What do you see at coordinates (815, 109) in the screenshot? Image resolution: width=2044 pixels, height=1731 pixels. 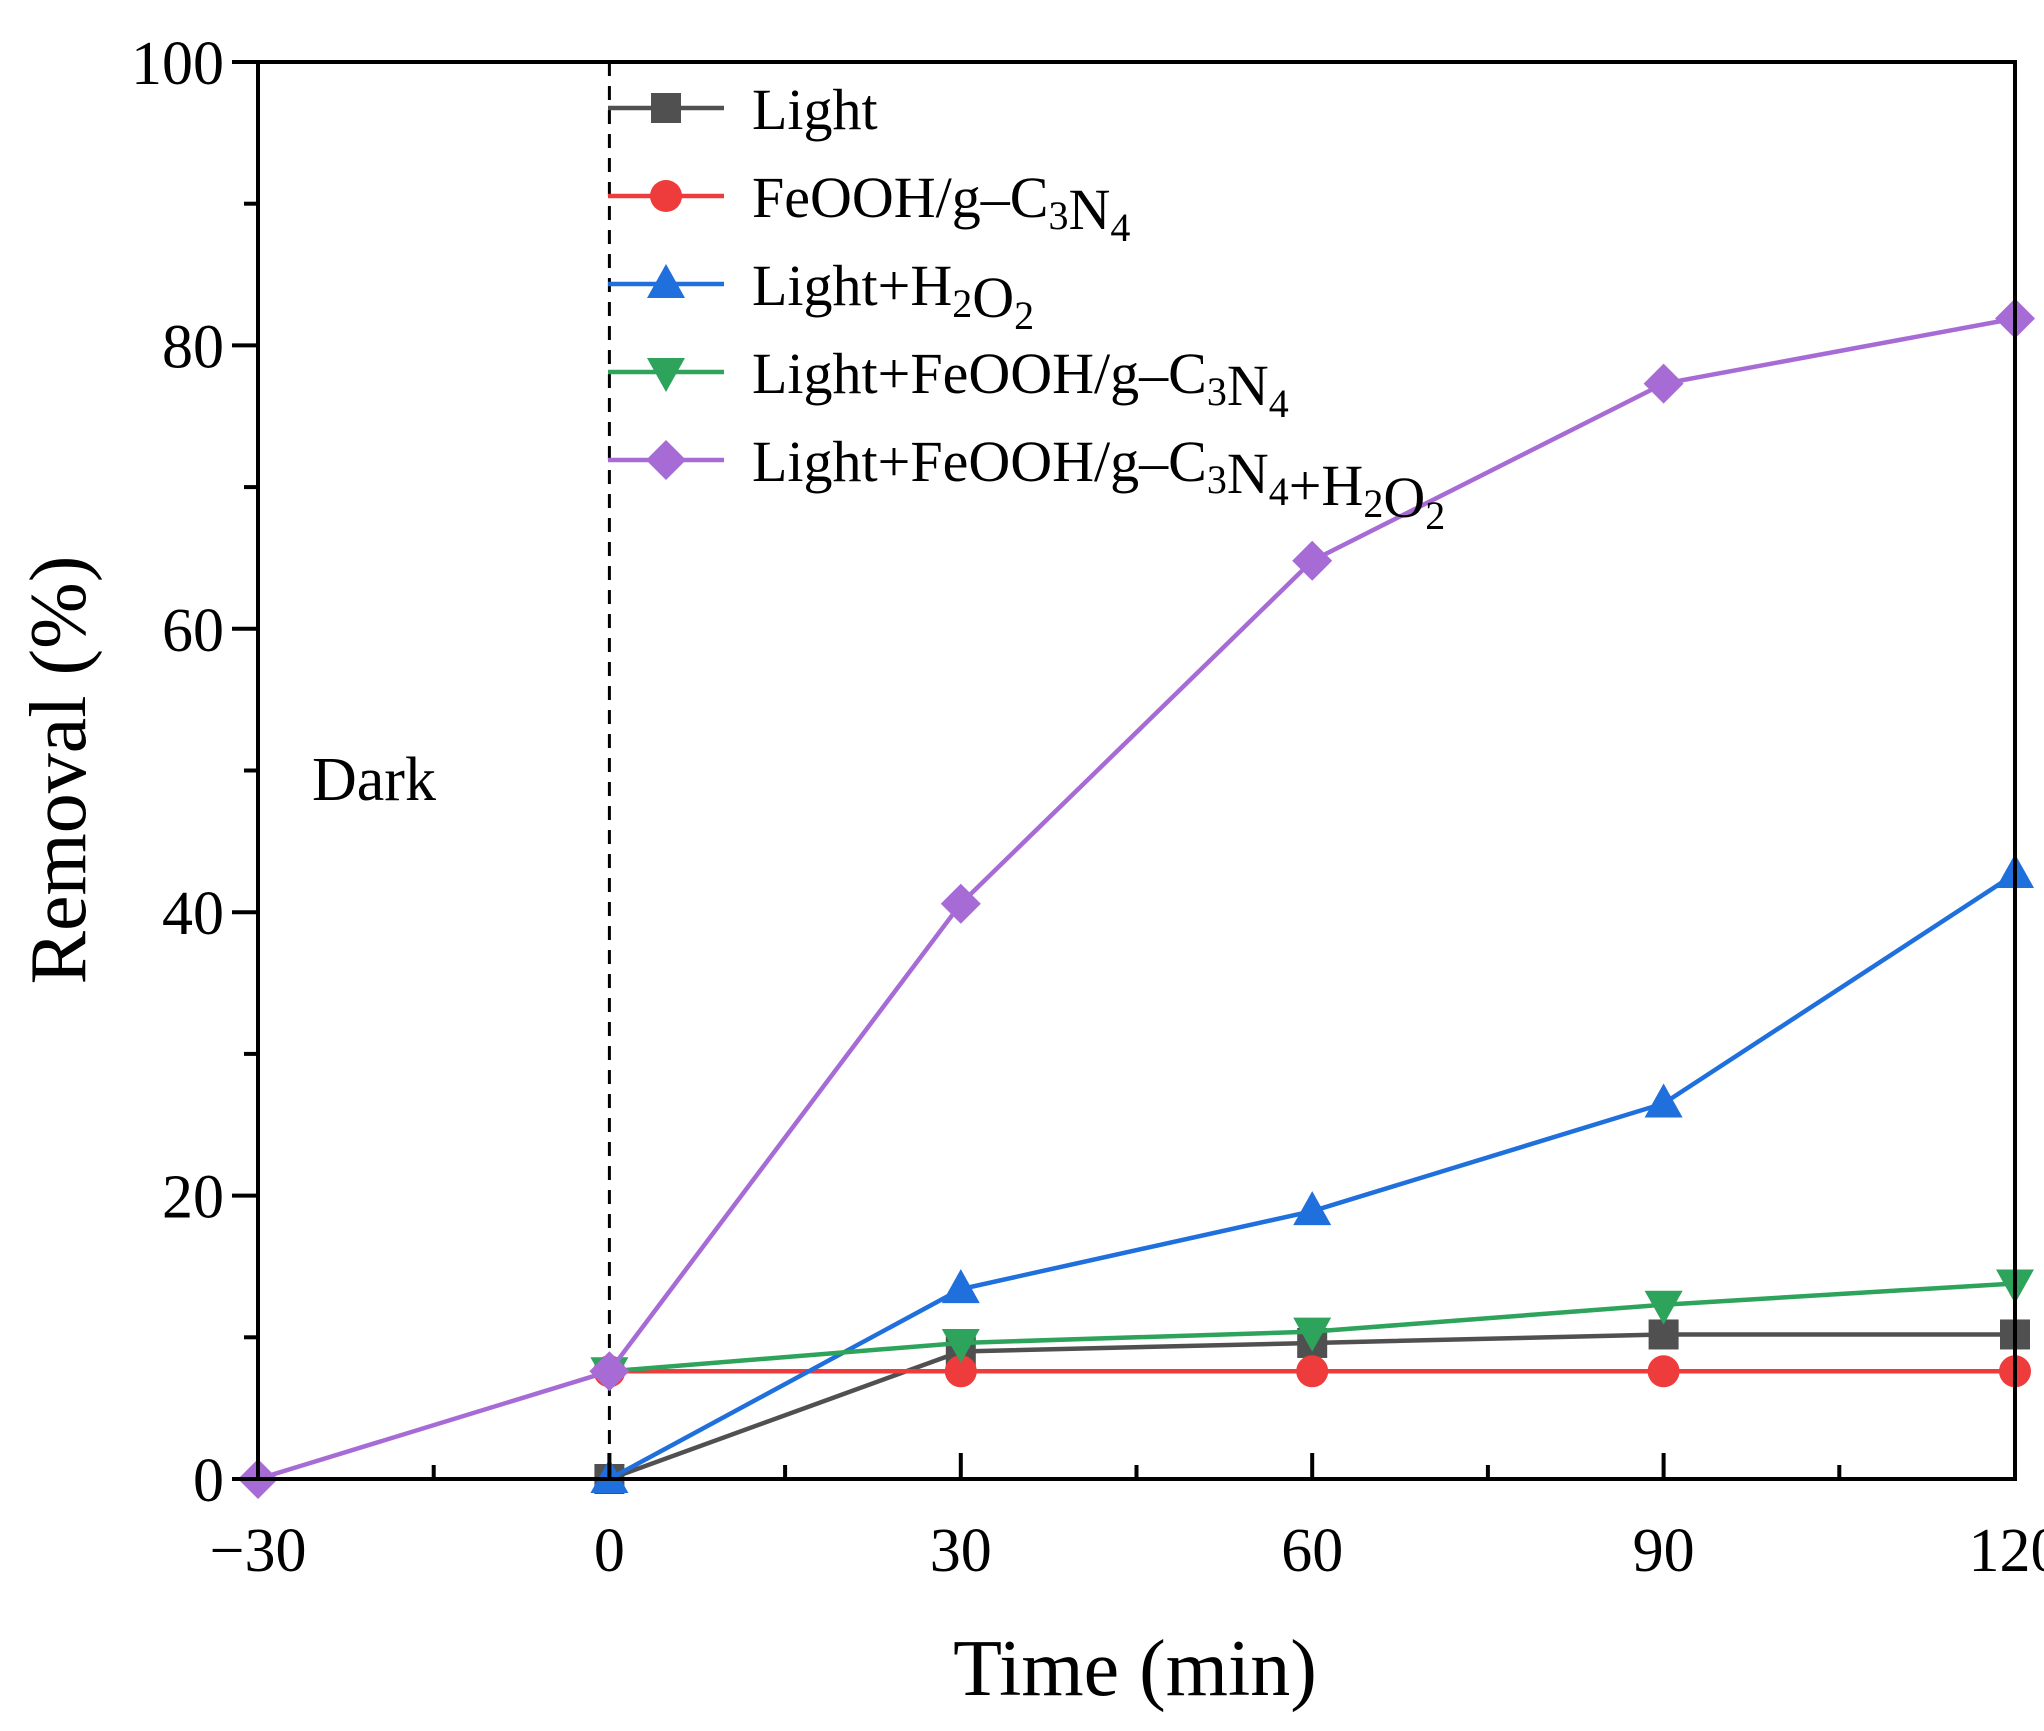 I see `legend-label: Light` at bounding box center [815, 109].